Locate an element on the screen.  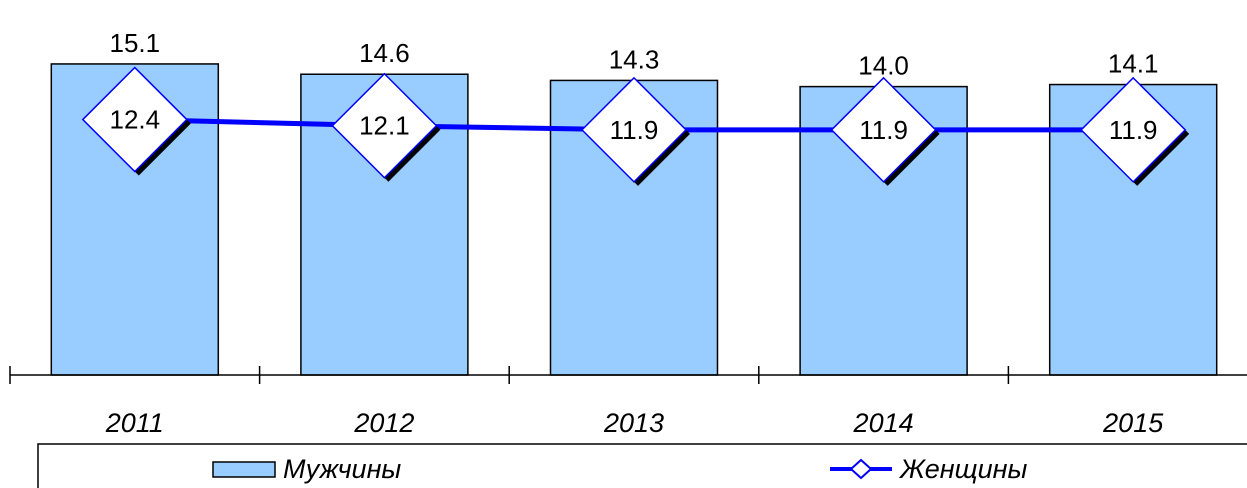
x-tick-label-2014: 2014 is located at coordinates (883, 423).